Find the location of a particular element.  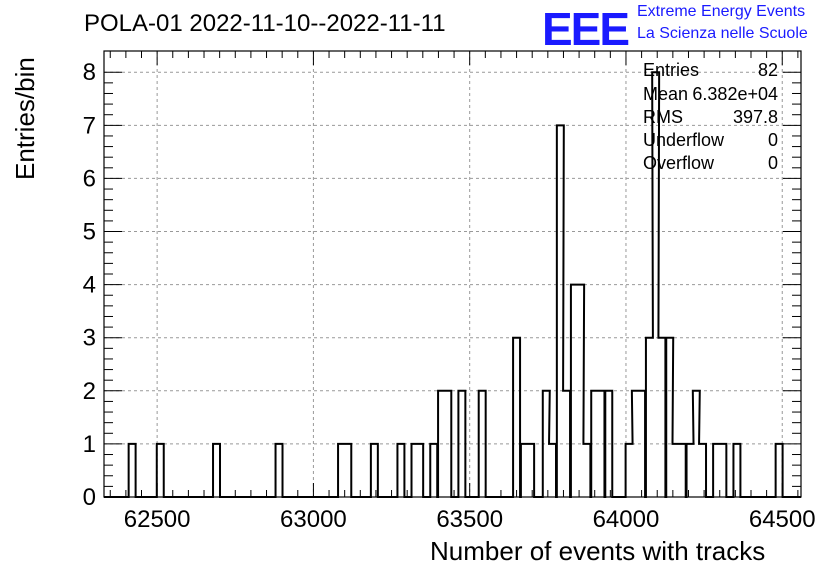

stat-entries-label: Entries is located at coordinates (671, 70).